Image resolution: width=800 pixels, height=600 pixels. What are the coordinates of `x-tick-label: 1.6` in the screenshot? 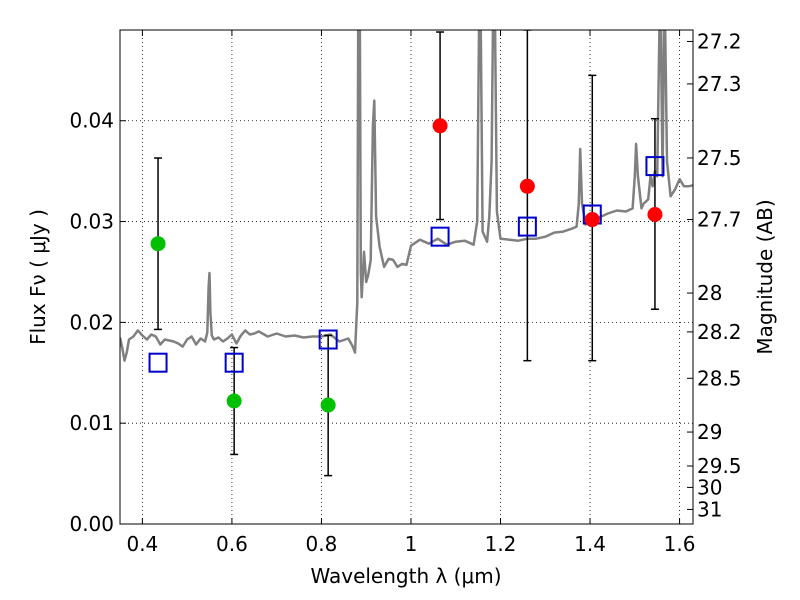 It's located at (680, 544).